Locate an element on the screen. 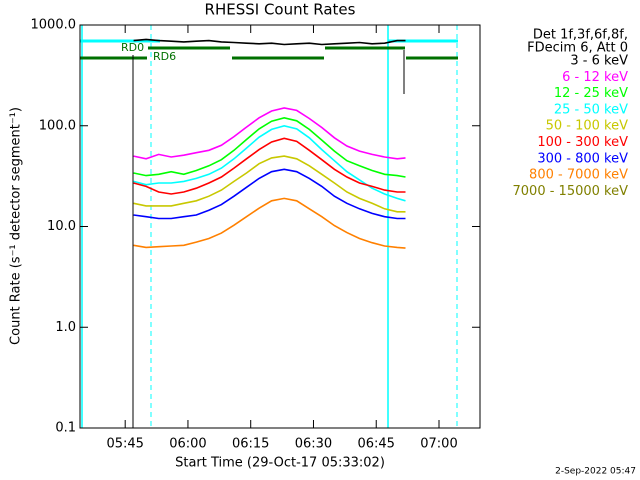 The width and height of the screenshot is (640, 480). annotation: RD6 is located at coordinates (164, 56).